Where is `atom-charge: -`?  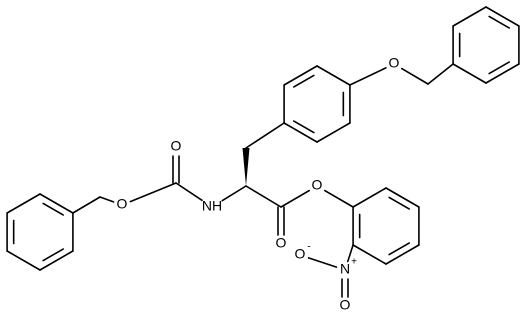
atom-charge: - is located at coordinates (308, 247).